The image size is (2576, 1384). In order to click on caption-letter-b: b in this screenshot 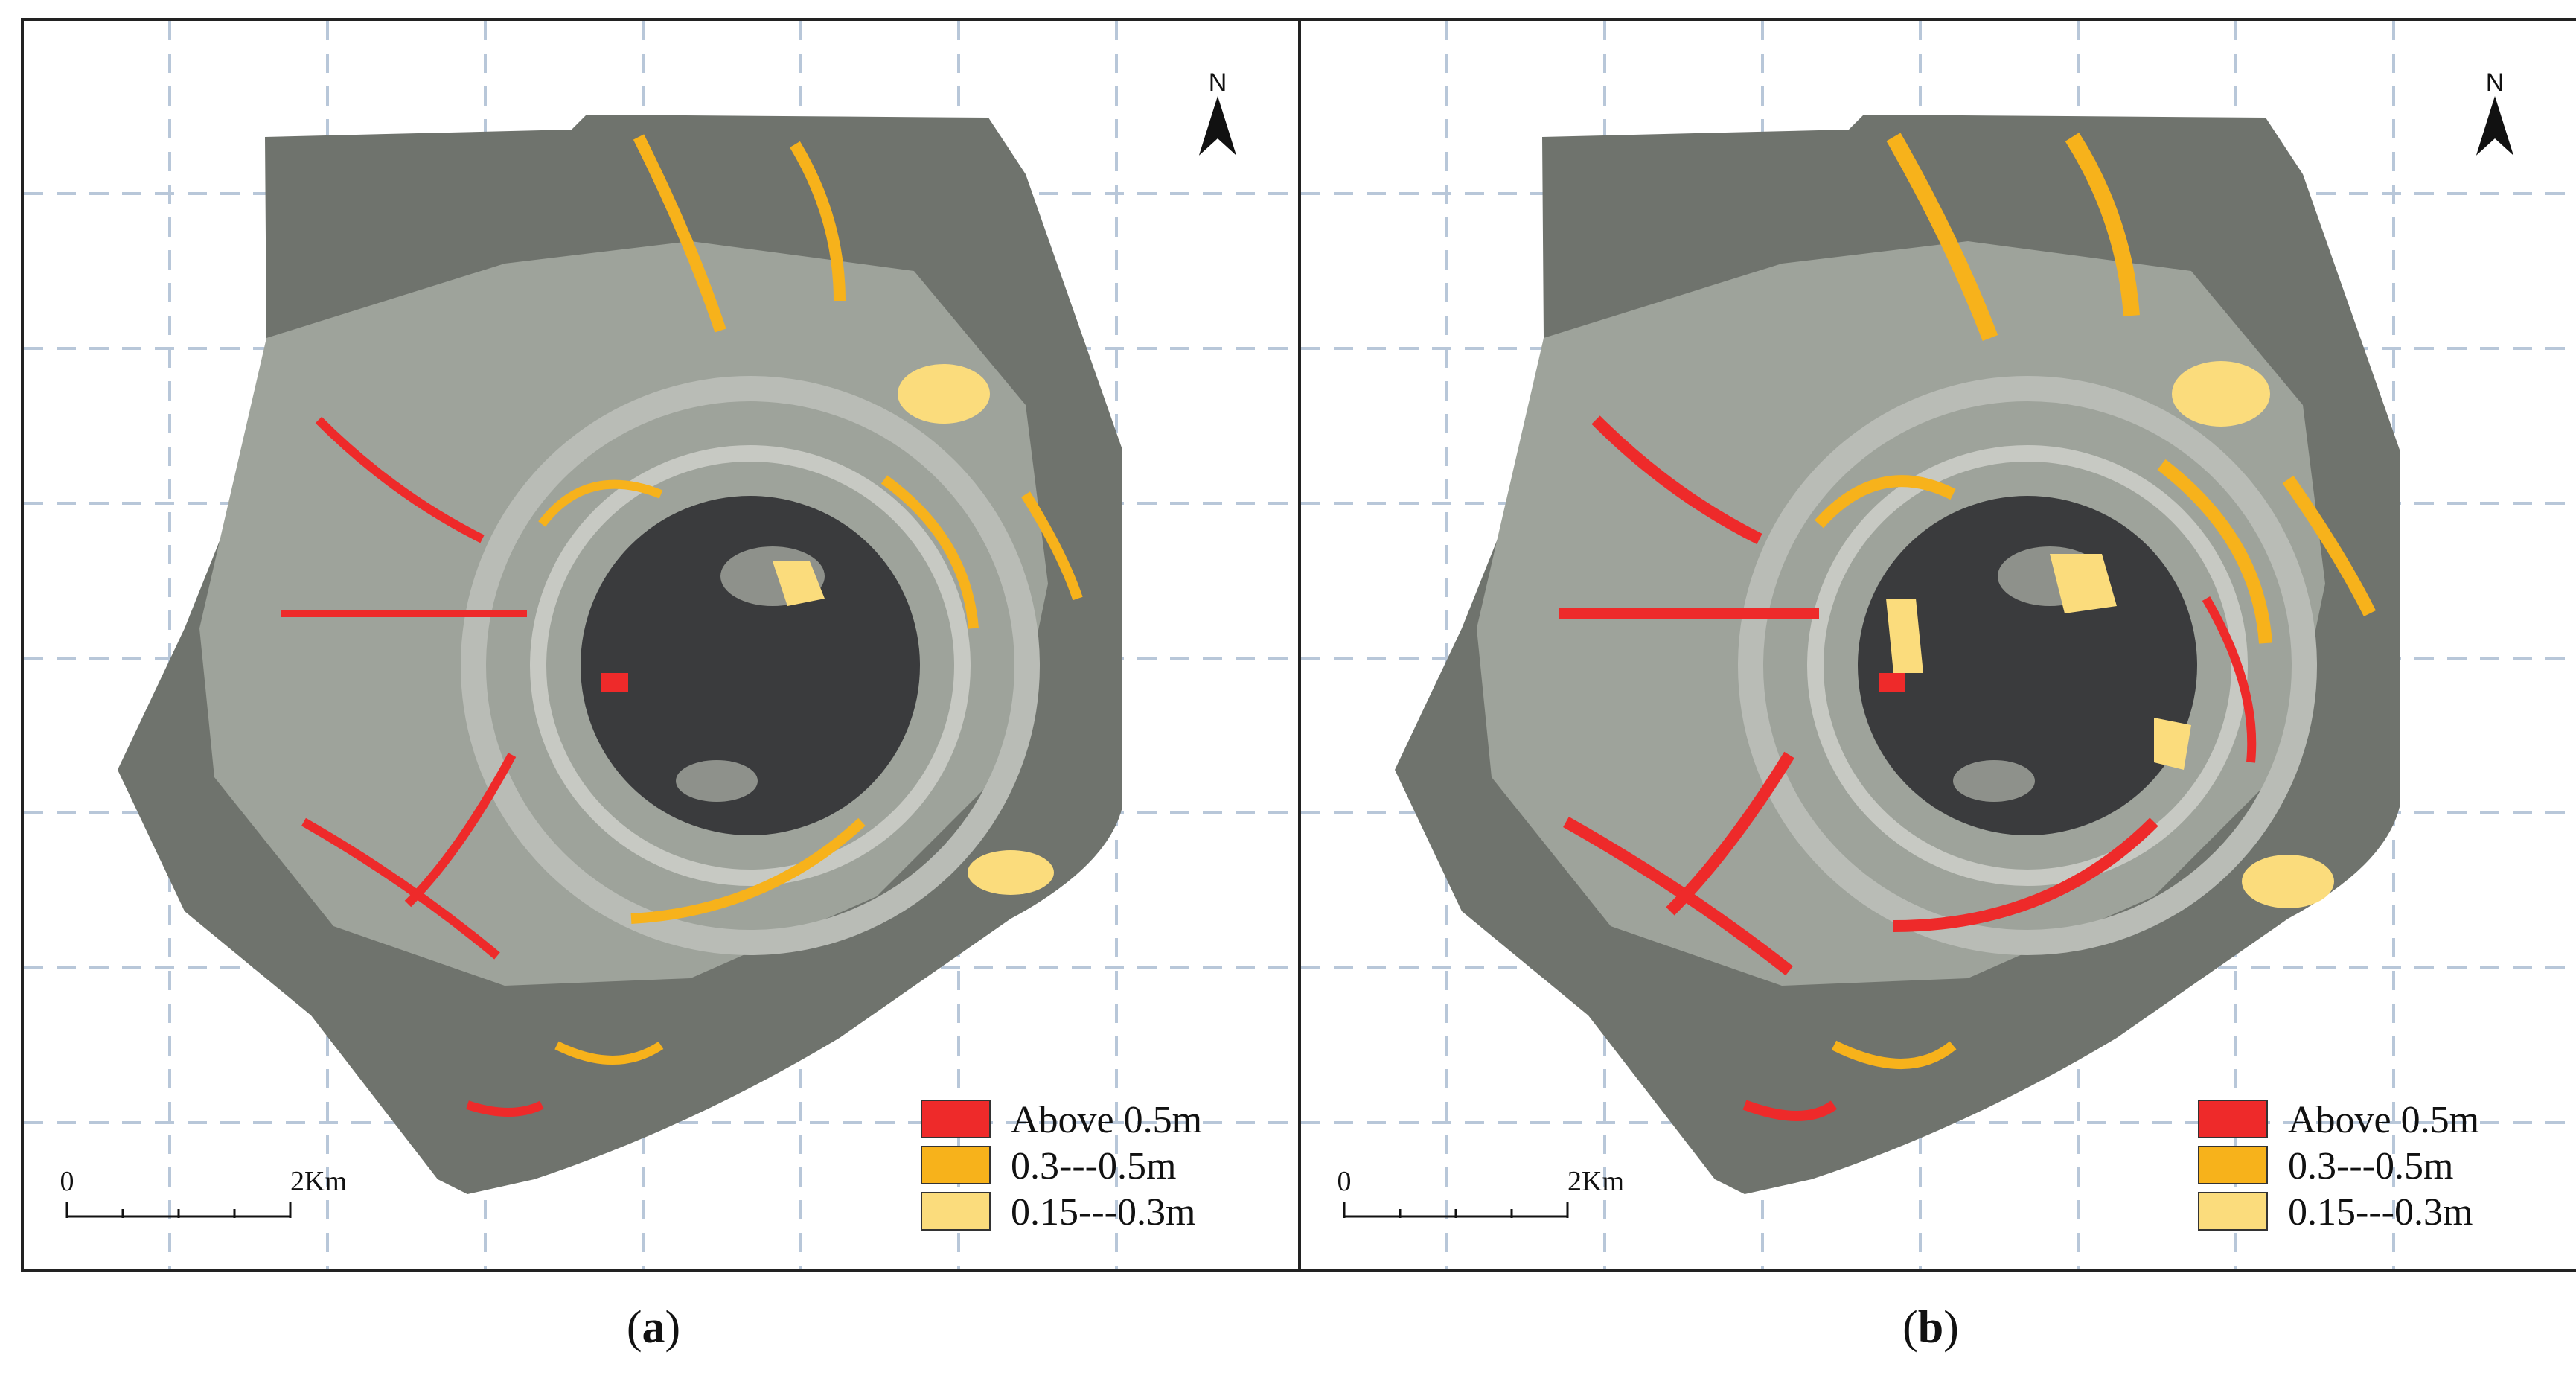, I will do `click(1931, 1327)`.